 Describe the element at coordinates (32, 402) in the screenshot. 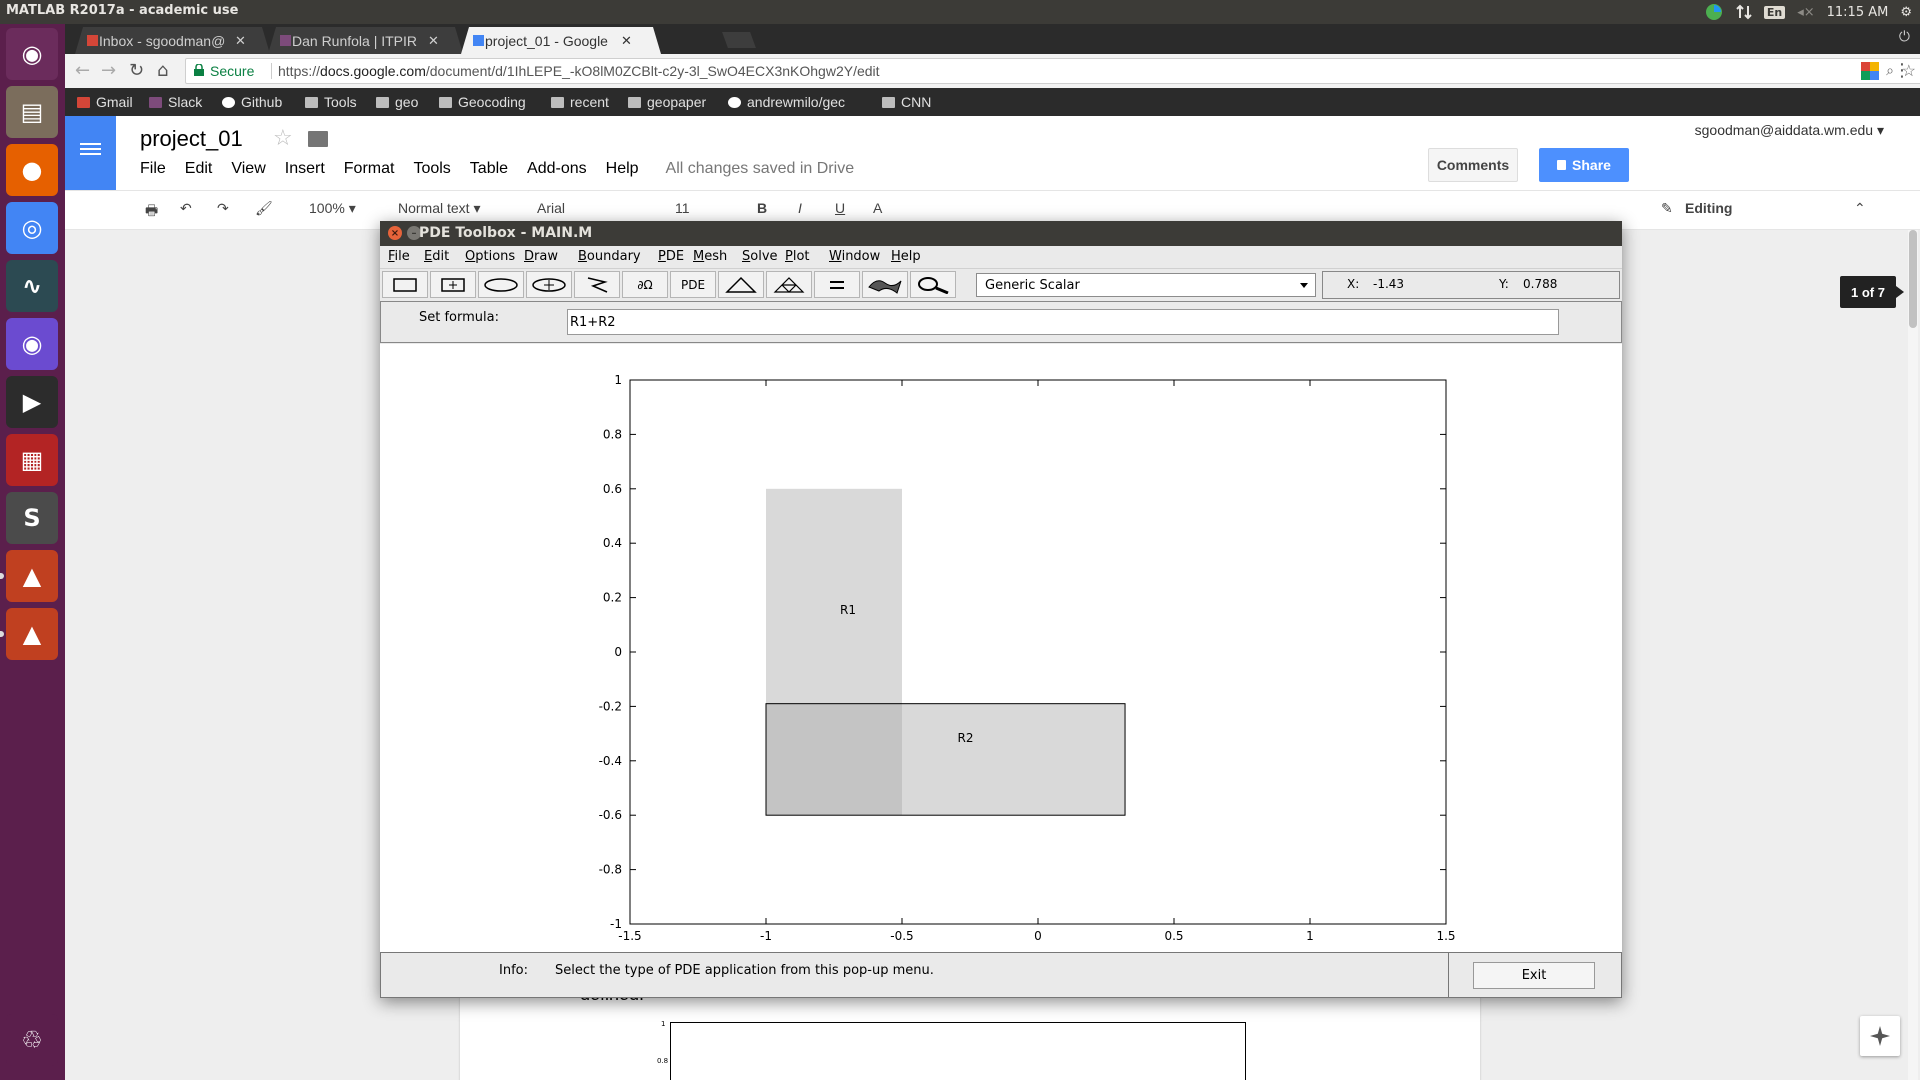

I see `launcher-terminal-icon: ▶` at that location.